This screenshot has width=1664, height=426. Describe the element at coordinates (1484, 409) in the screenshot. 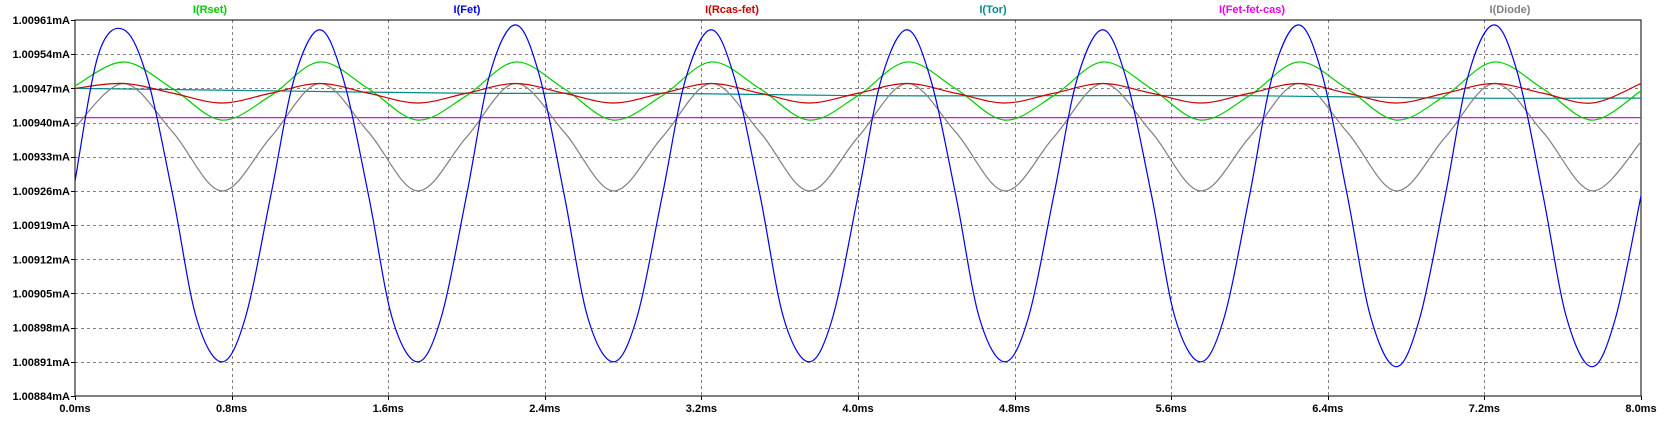

I see `x-tick-label: 7.2ms` at that location.